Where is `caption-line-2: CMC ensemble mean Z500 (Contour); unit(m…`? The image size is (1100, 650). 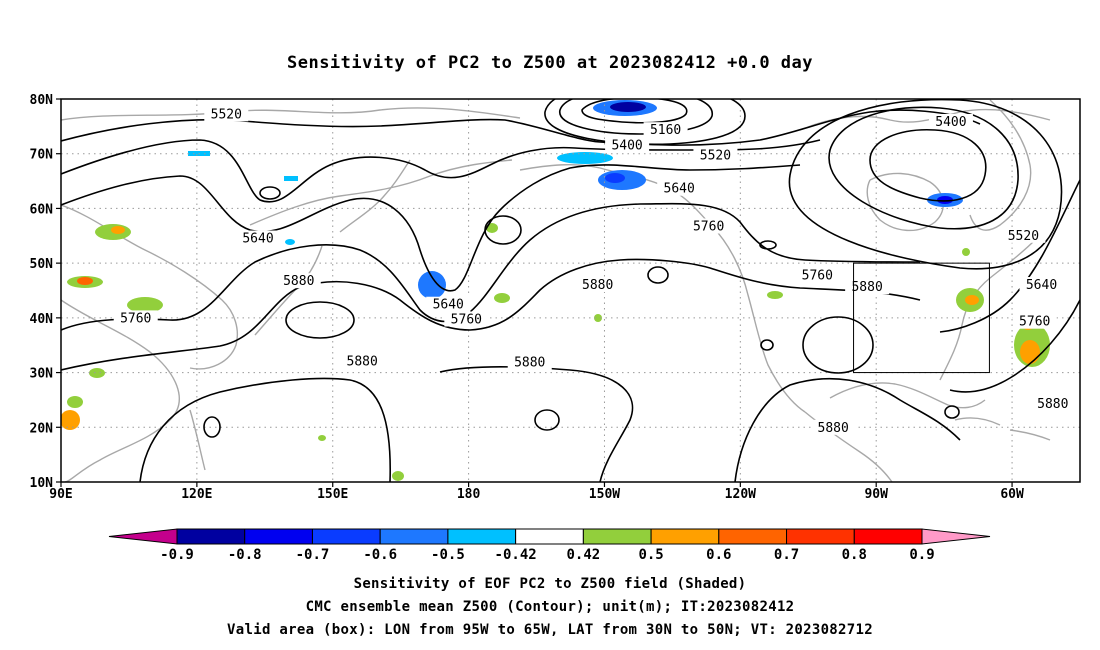
caption-line-2: CMC ensemble mean Z500 (Contour); unit(m… is located at coordinates (550, 607).